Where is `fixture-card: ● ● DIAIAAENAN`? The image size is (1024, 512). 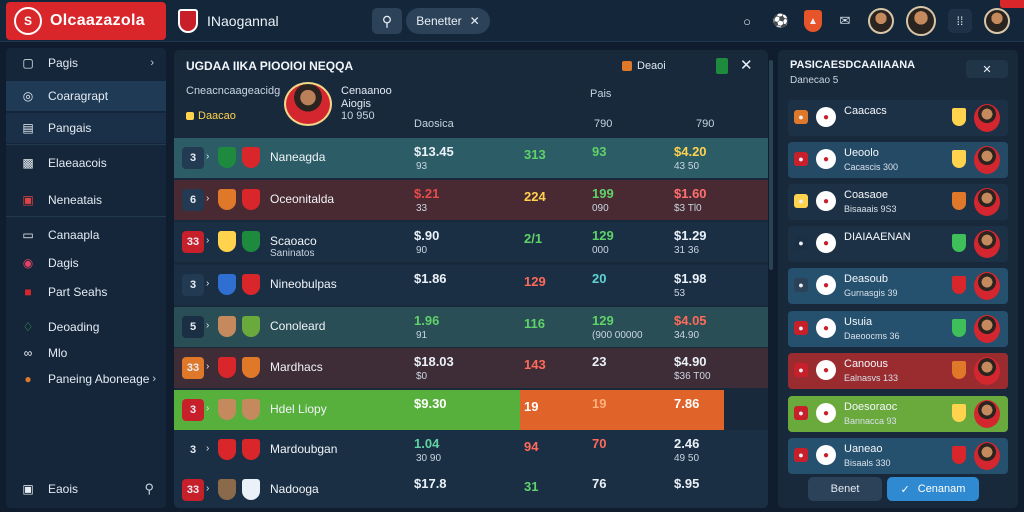 fixture-card: ● ● DIAIAAENAN is located at coordinates (898, 244).